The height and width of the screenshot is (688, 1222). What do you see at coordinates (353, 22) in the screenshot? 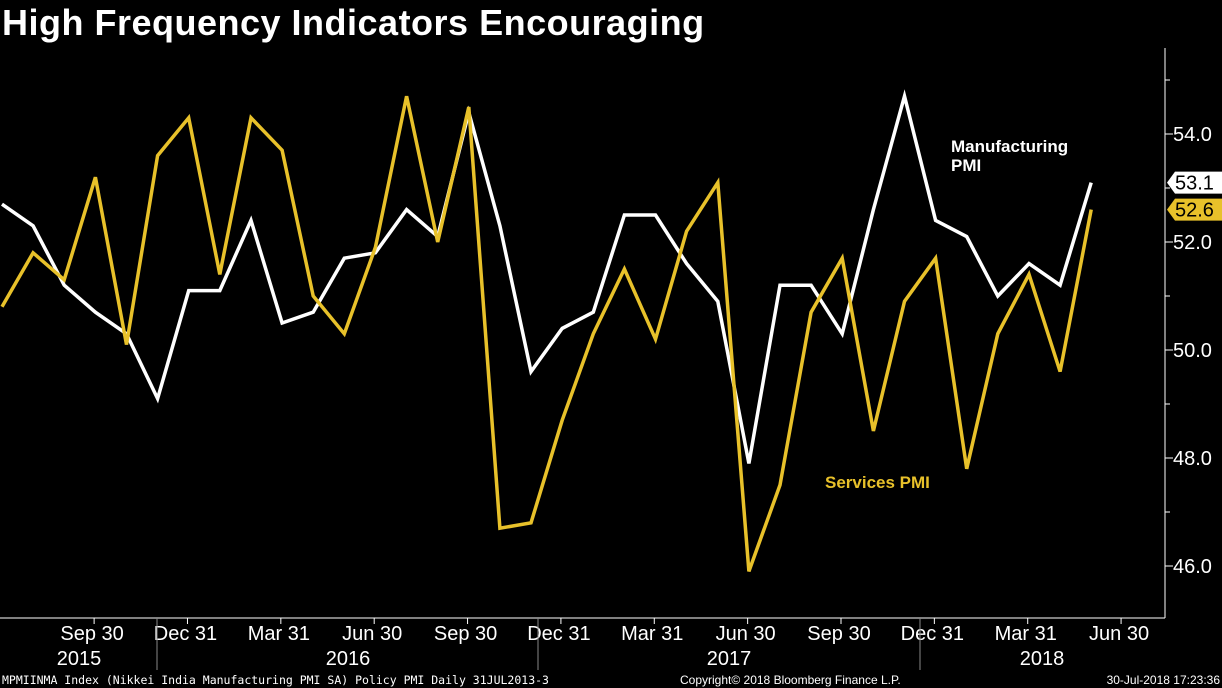
I see `chart-title: High Frequency Indicators Encouraging` at bounding box center [353, 22].